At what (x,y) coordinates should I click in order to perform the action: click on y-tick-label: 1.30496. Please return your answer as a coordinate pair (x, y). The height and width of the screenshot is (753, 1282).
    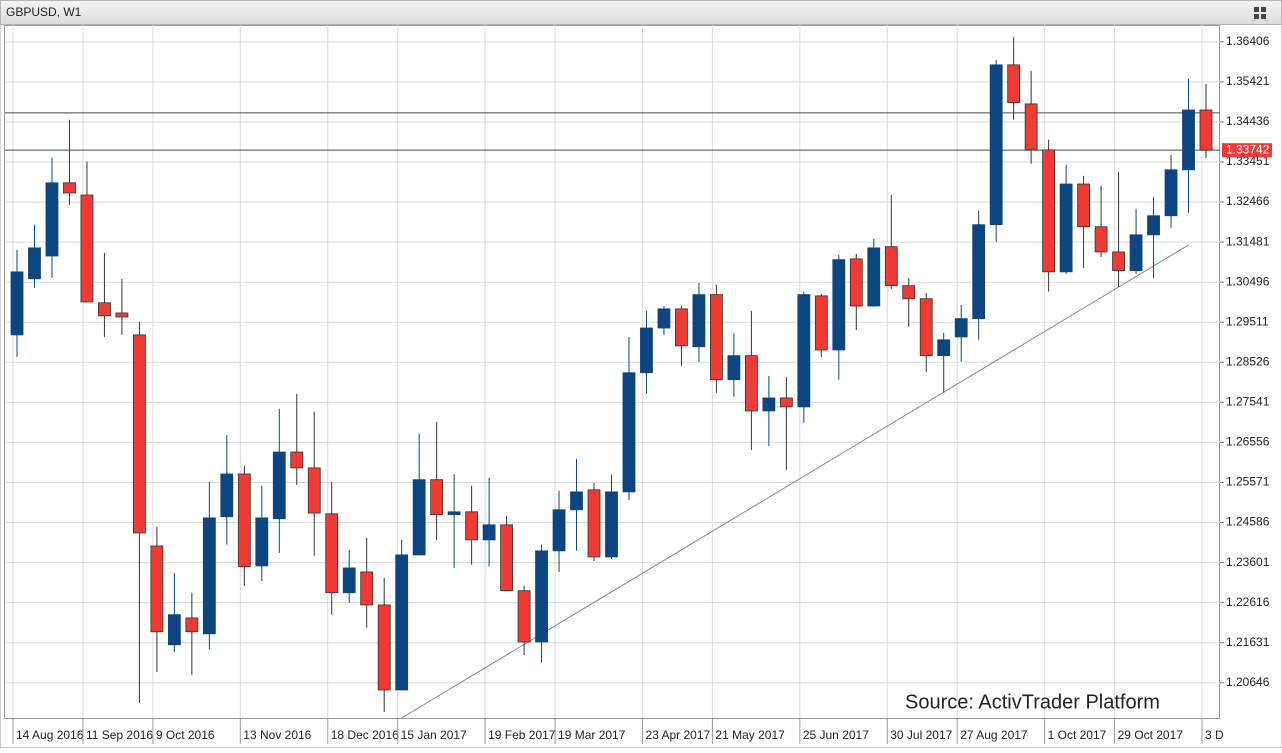
    Looking at the image, I should click on (1248, 281).